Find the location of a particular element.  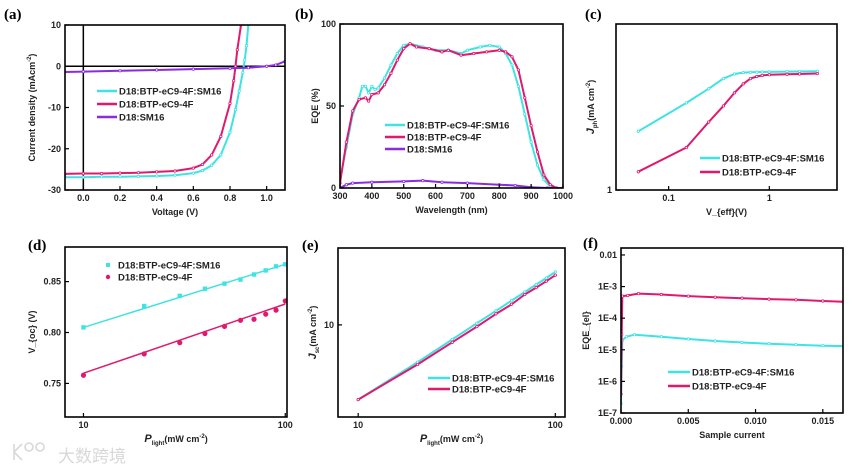

y-tick-label: 1E-6 is located at coordinates (607, 381).